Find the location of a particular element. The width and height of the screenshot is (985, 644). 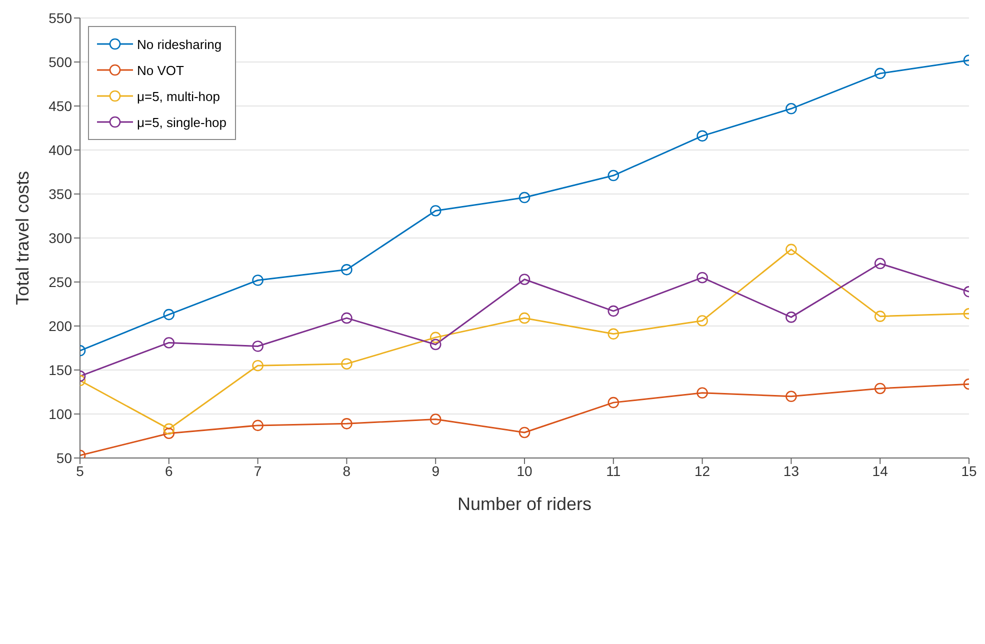

y-tick-label: 200 is located at coordinates (60, 326).